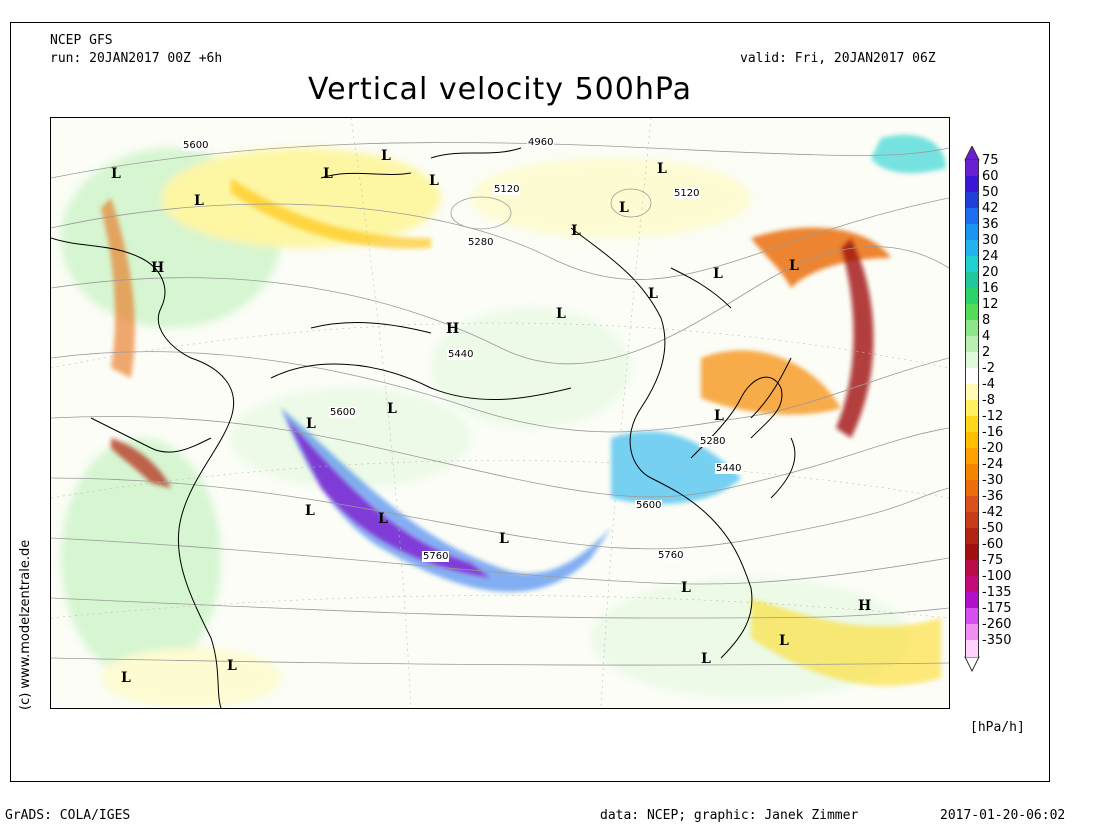 This screenshot has height=825, width=1100. I want to click on legend-label: -75, so click(993, 560).